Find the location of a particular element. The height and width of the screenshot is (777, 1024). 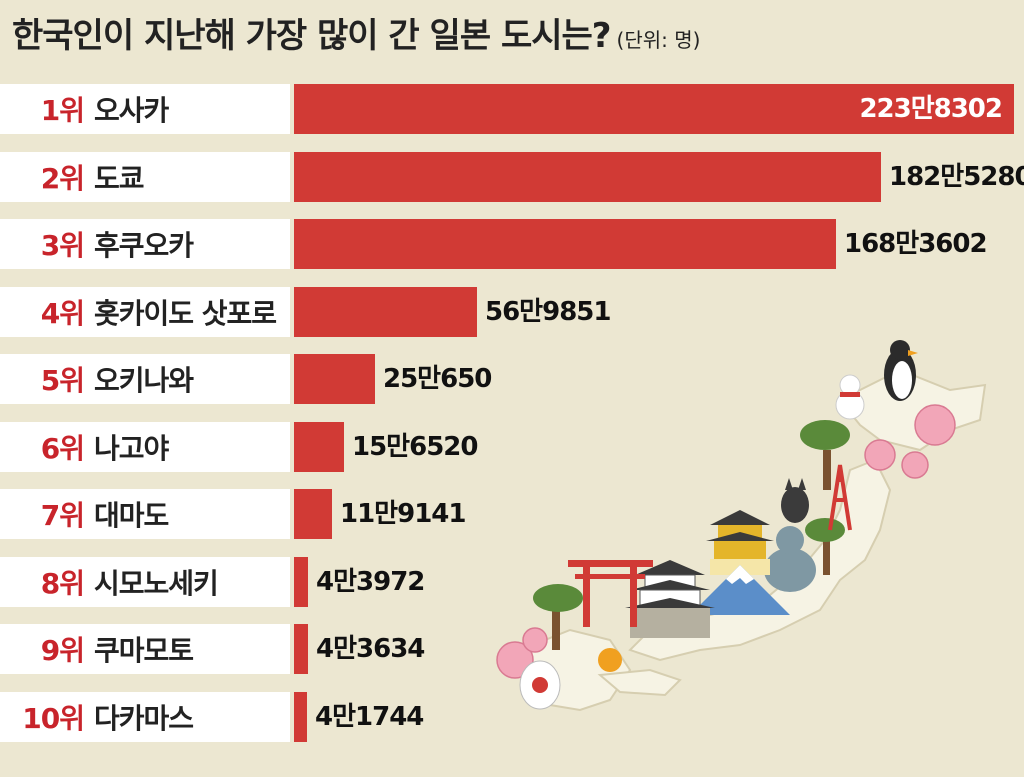

penguin-icon is located at coordinates (901, 370).